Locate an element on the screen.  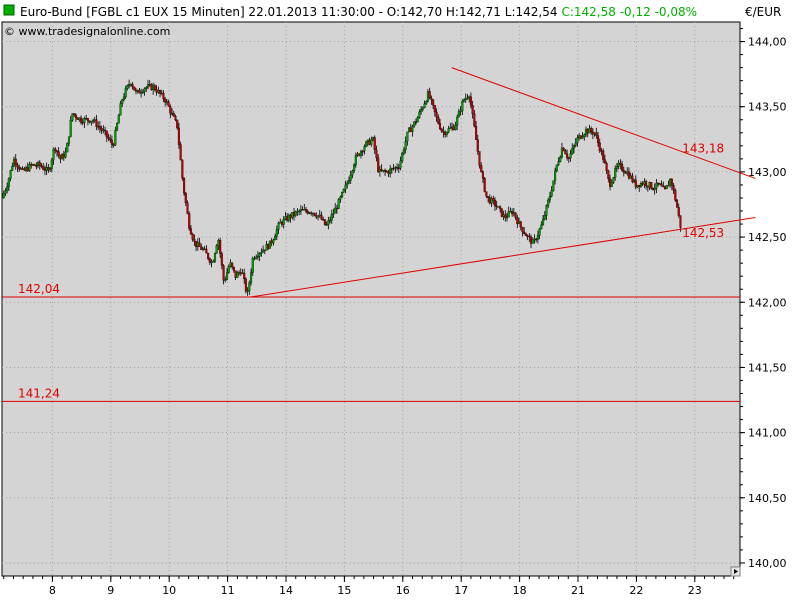
x-tick-label: 9 is located at coordinates (110, 590).